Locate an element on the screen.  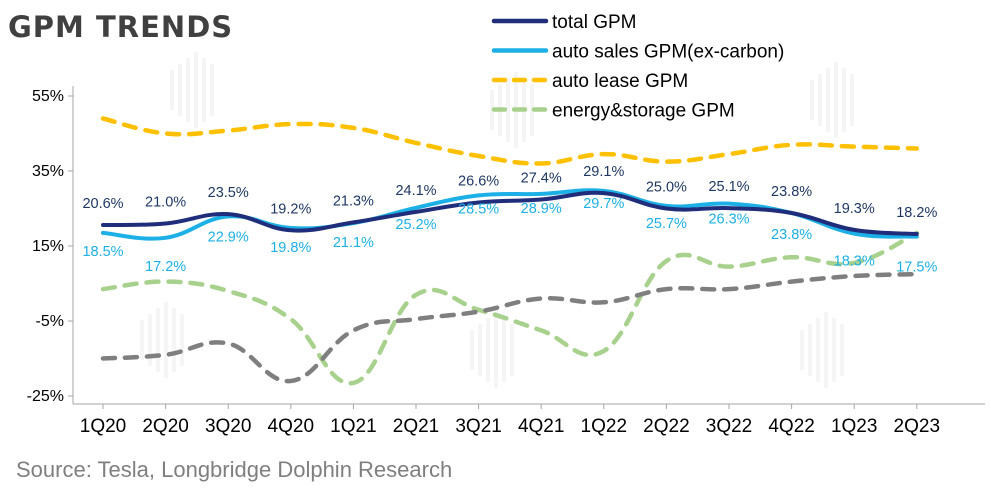
legend-label: auto lease GPM is located at coordinates (620, 81).